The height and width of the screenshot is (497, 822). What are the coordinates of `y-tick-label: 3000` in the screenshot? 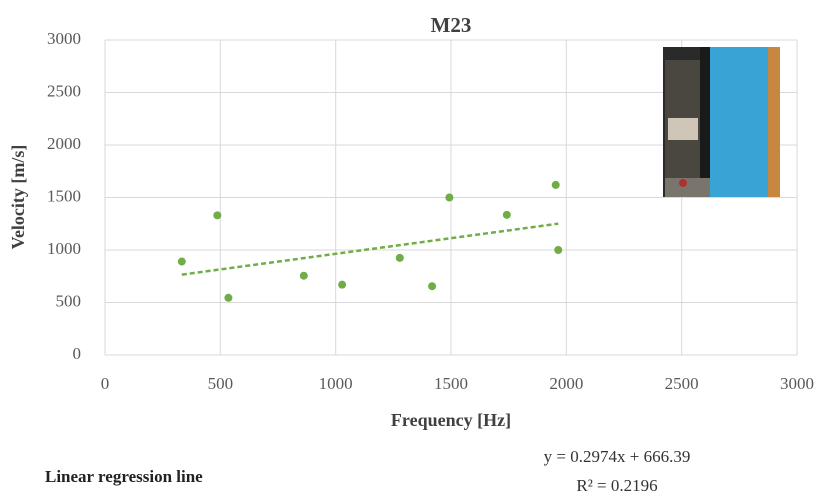 It's located at (64, 38).